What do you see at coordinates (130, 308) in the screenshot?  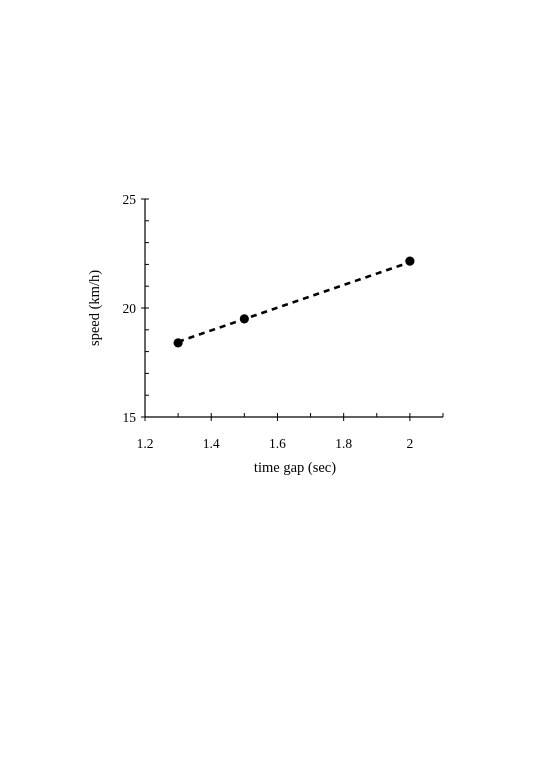 I see `y-tick-label: 20` at bounding box center [130, 308].